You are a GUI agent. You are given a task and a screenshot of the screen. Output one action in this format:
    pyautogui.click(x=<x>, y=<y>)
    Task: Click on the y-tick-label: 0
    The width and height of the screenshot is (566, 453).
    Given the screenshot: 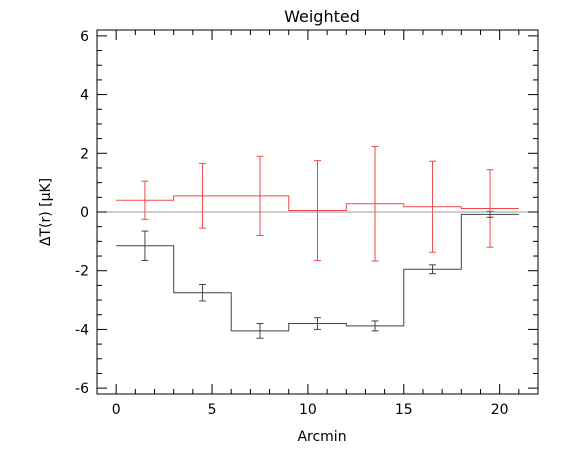 What is the action you would take?
    pyautogui.click(x=84, y=213)
    